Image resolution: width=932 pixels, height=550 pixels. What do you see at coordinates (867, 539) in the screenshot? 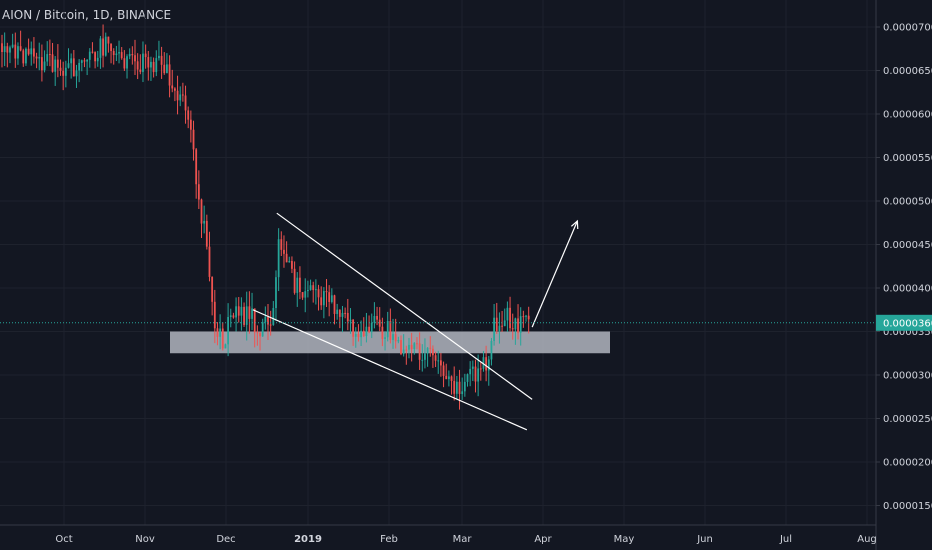
I see `x-tick-label-10: Aug` at bounding box center [867, 539].